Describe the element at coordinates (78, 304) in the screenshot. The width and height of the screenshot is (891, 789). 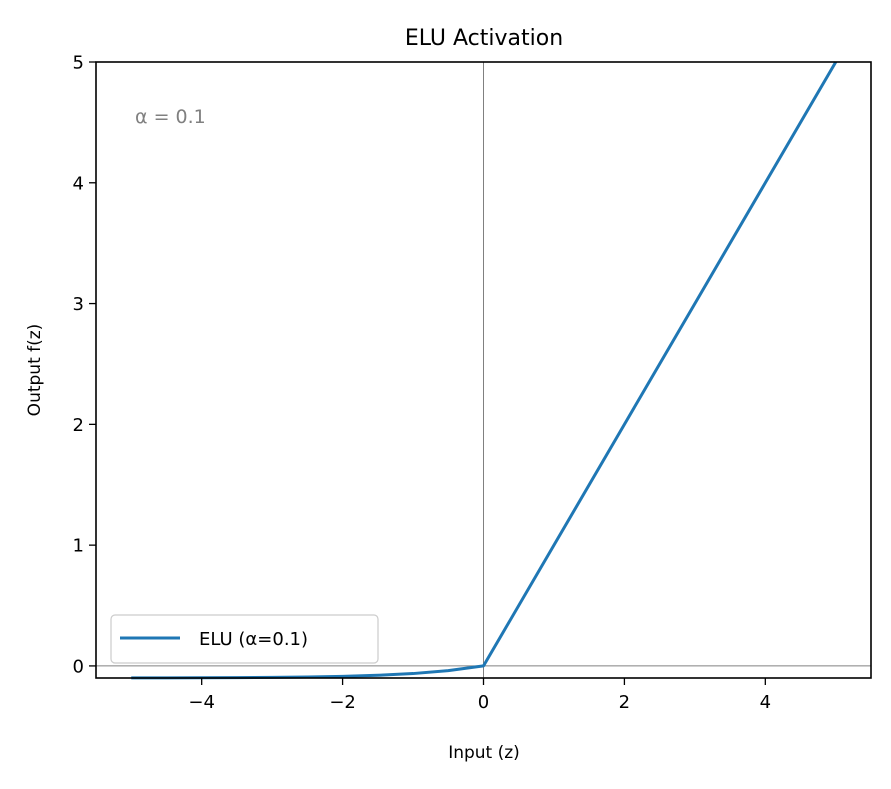
I see `y-tick-label: 3` at that location.